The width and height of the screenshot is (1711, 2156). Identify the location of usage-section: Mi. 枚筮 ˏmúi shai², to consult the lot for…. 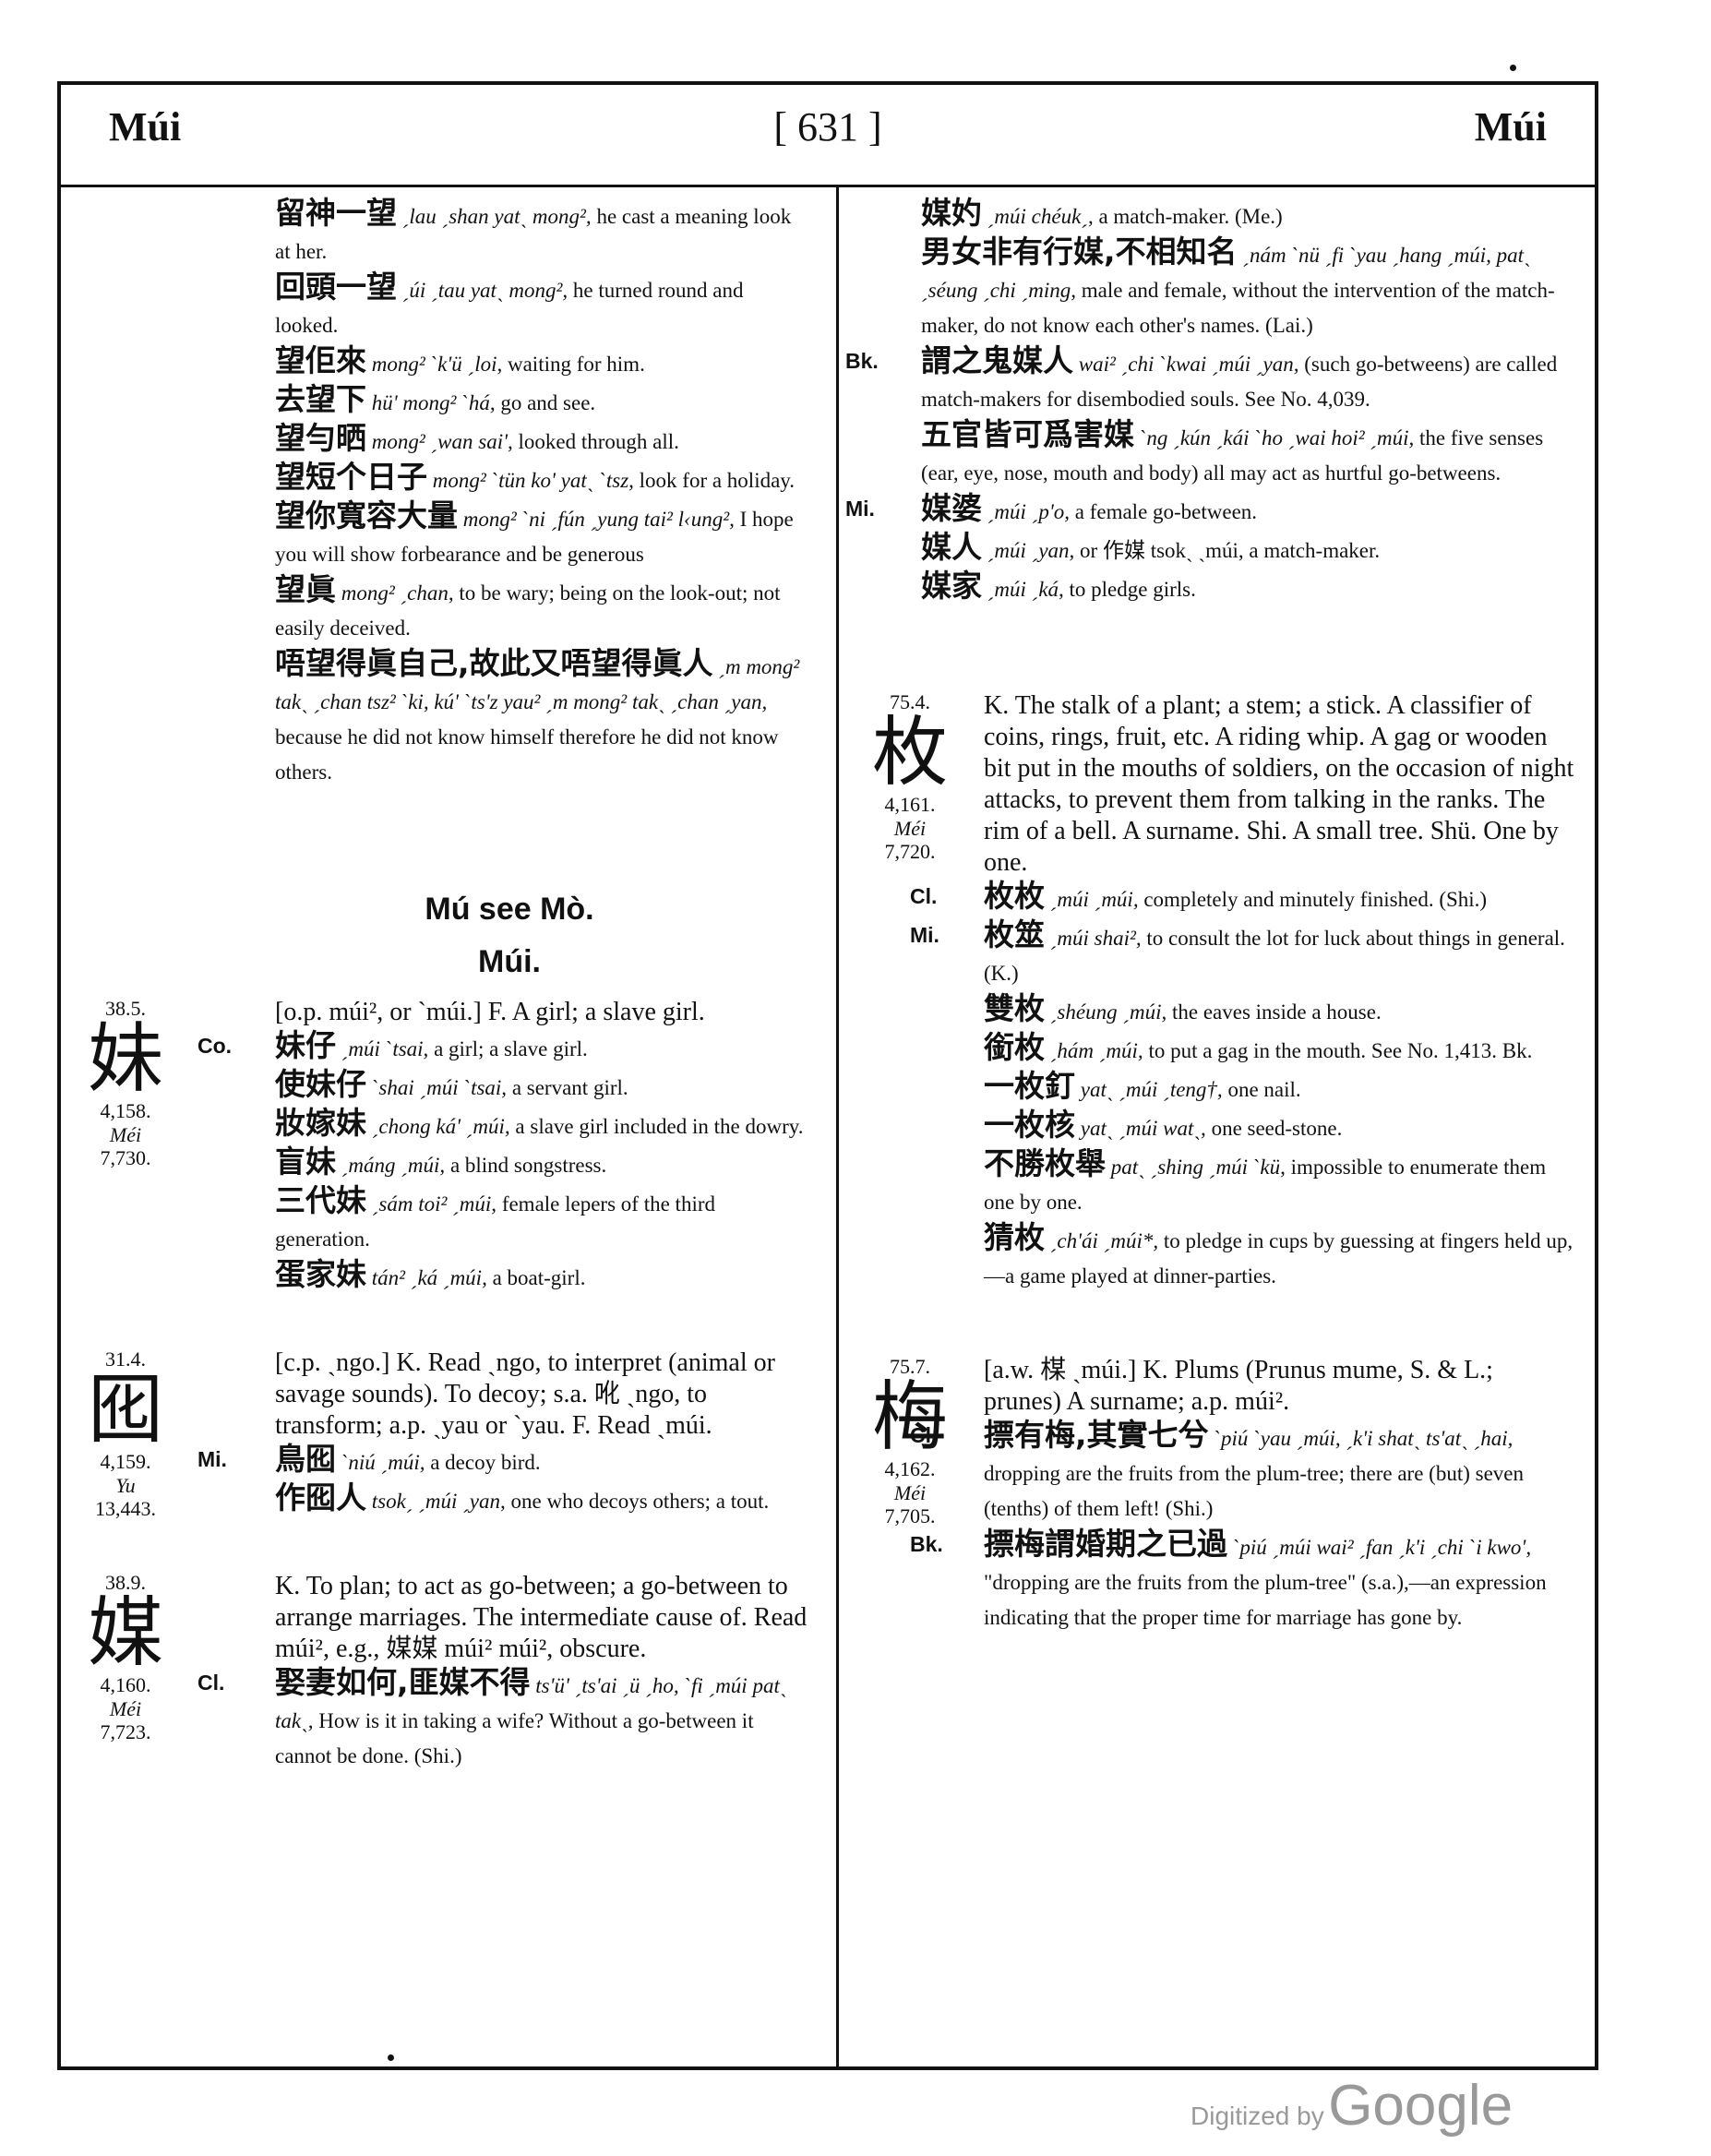
(1219, 1105).